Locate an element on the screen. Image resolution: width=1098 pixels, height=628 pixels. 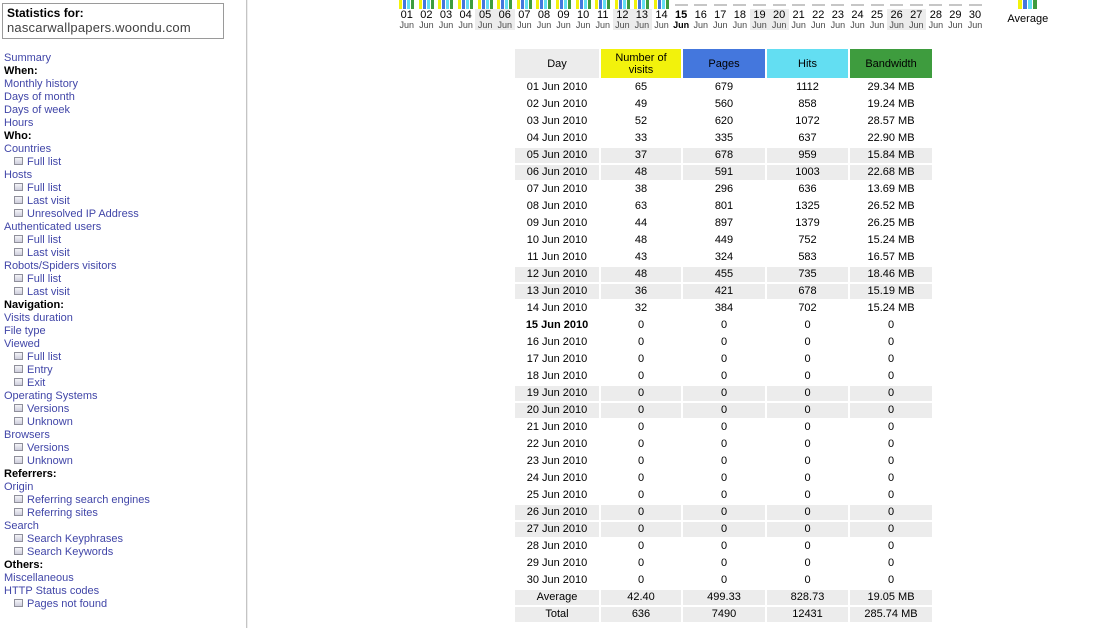
day-label: 08 Jun is located at coordinates (544, 19).